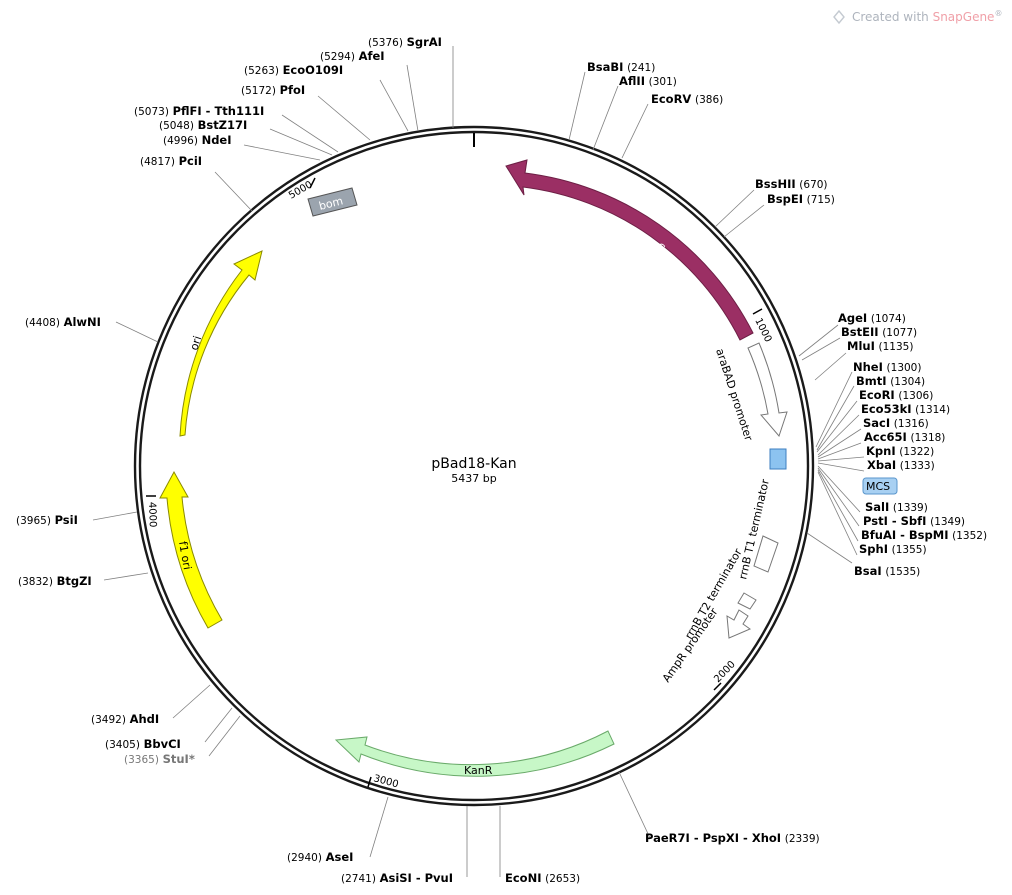  I want to click on feature-araBAD-promoter: araBAD promoter, so click(750, 392).